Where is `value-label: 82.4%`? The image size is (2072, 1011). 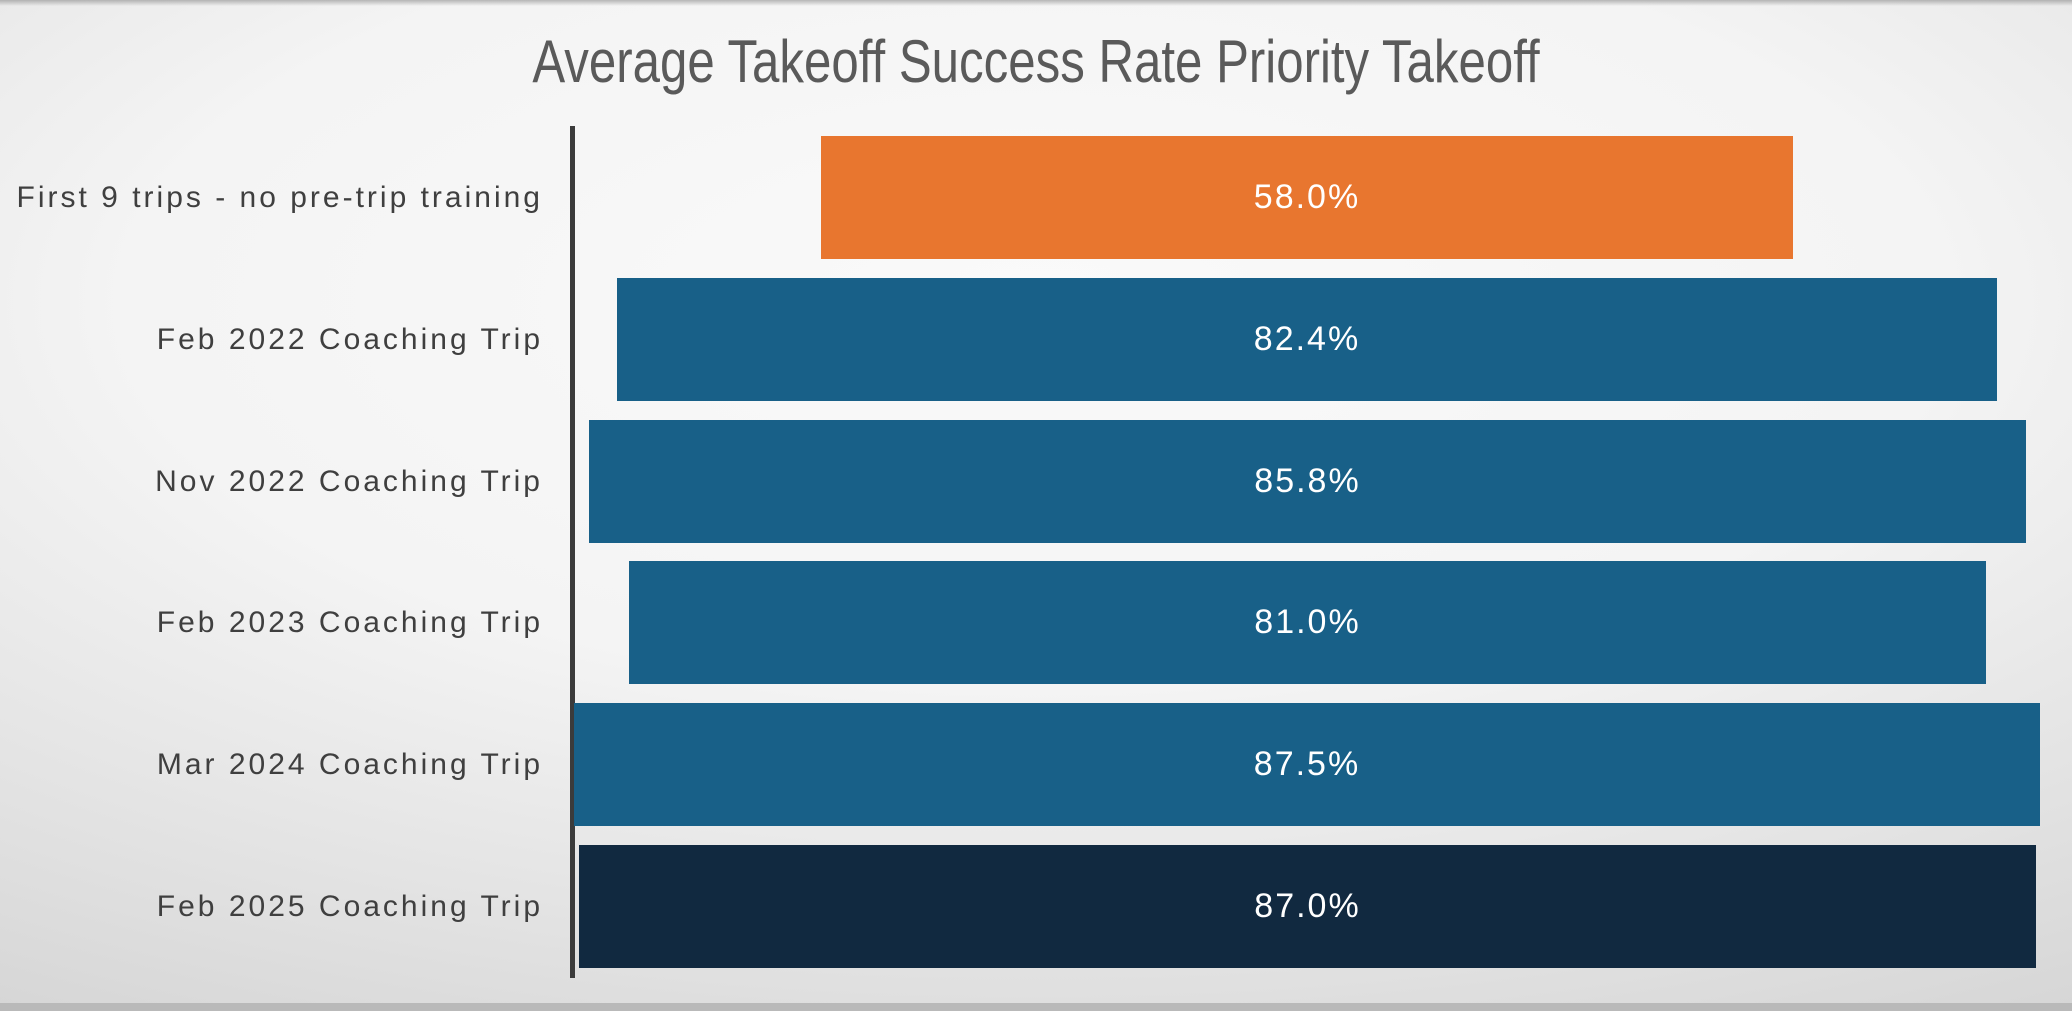
value-label: 82.4% is located at coordinates (1307, 339).